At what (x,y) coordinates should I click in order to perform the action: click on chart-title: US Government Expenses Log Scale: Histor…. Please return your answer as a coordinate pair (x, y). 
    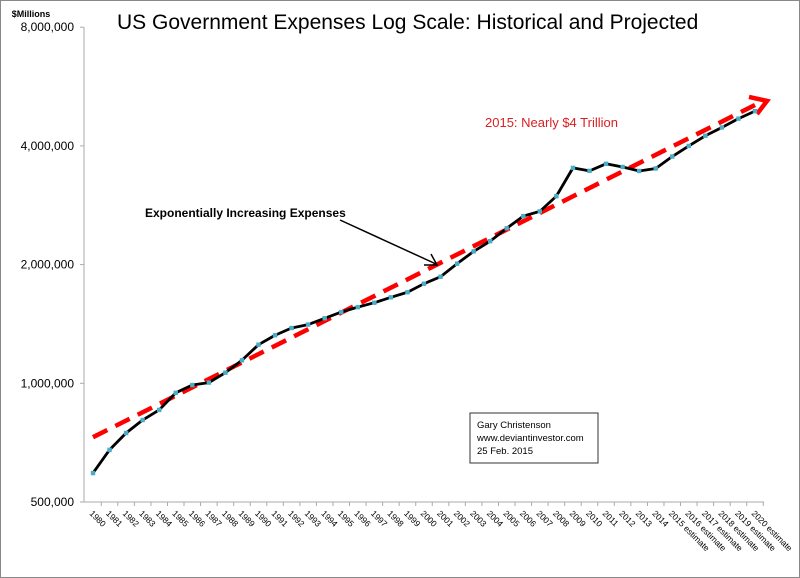
    Looking at the image, I should click on (407, 22).